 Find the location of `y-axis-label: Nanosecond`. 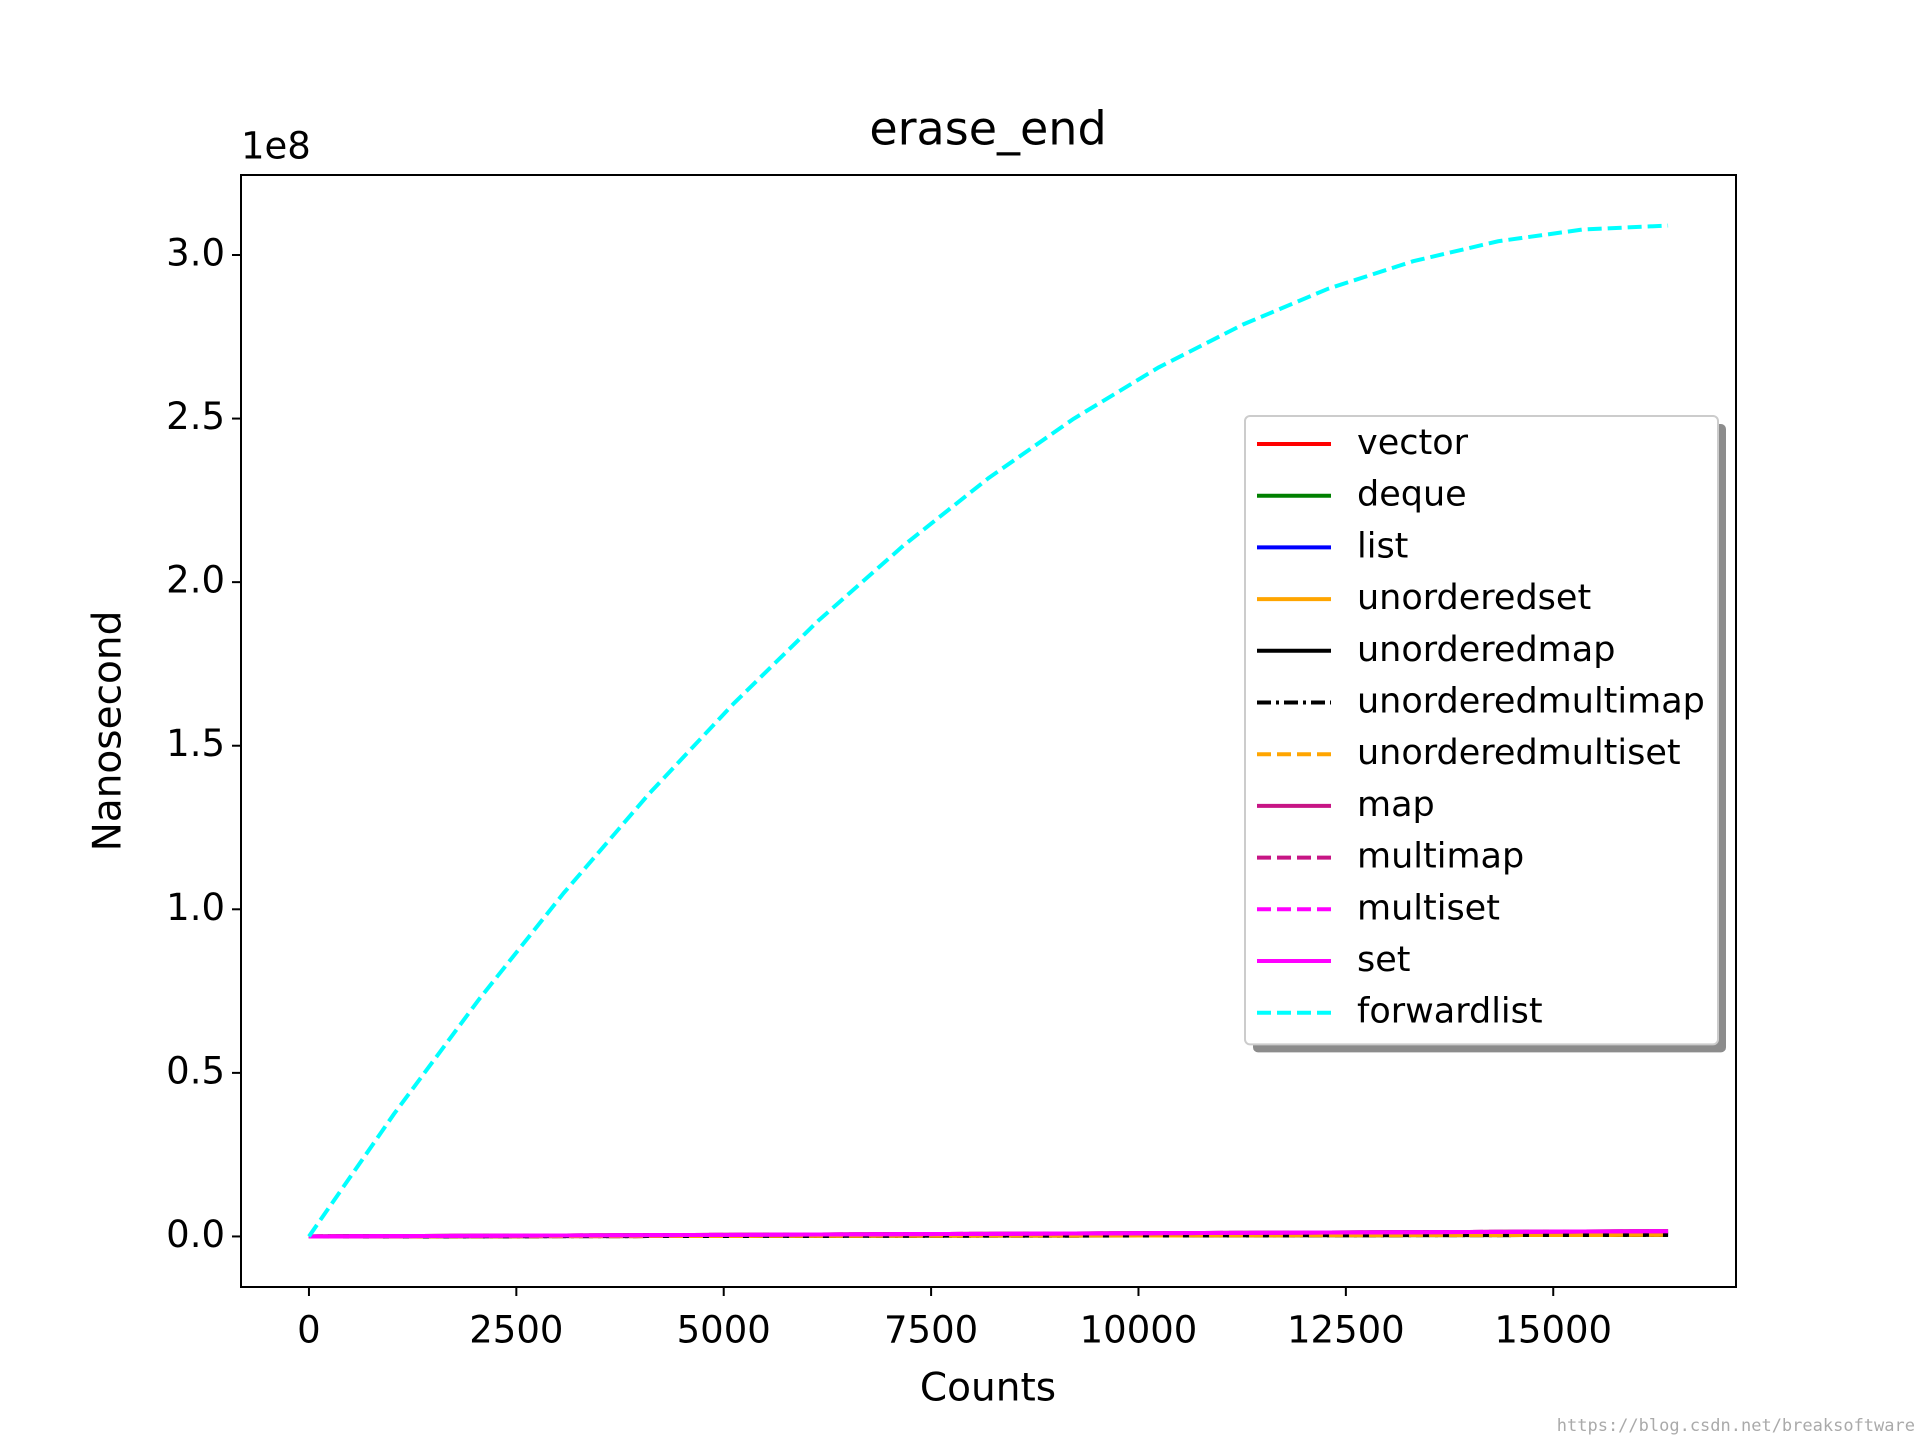

y-axis-label: Nanosecond is located at coordinates (108, 731).